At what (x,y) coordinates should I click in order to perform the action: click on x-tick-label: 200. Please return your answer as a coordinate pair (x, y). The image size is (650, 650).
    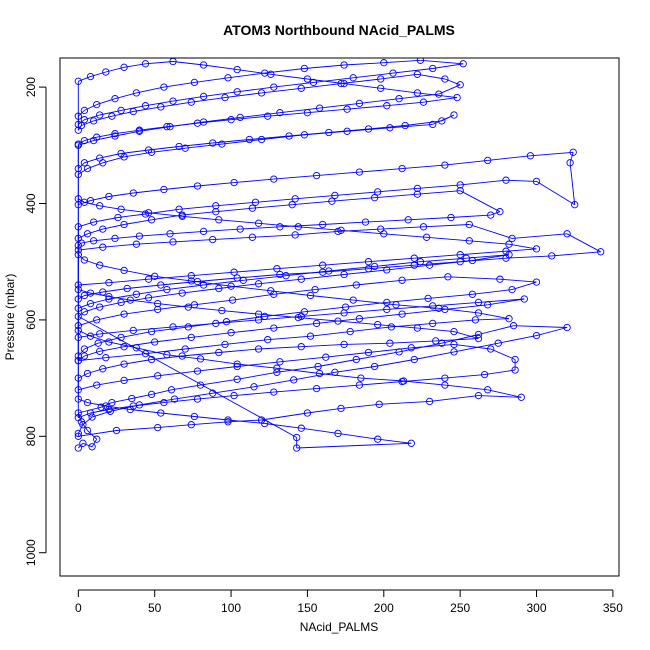
    Looking at the image, I should click on (384, 608).